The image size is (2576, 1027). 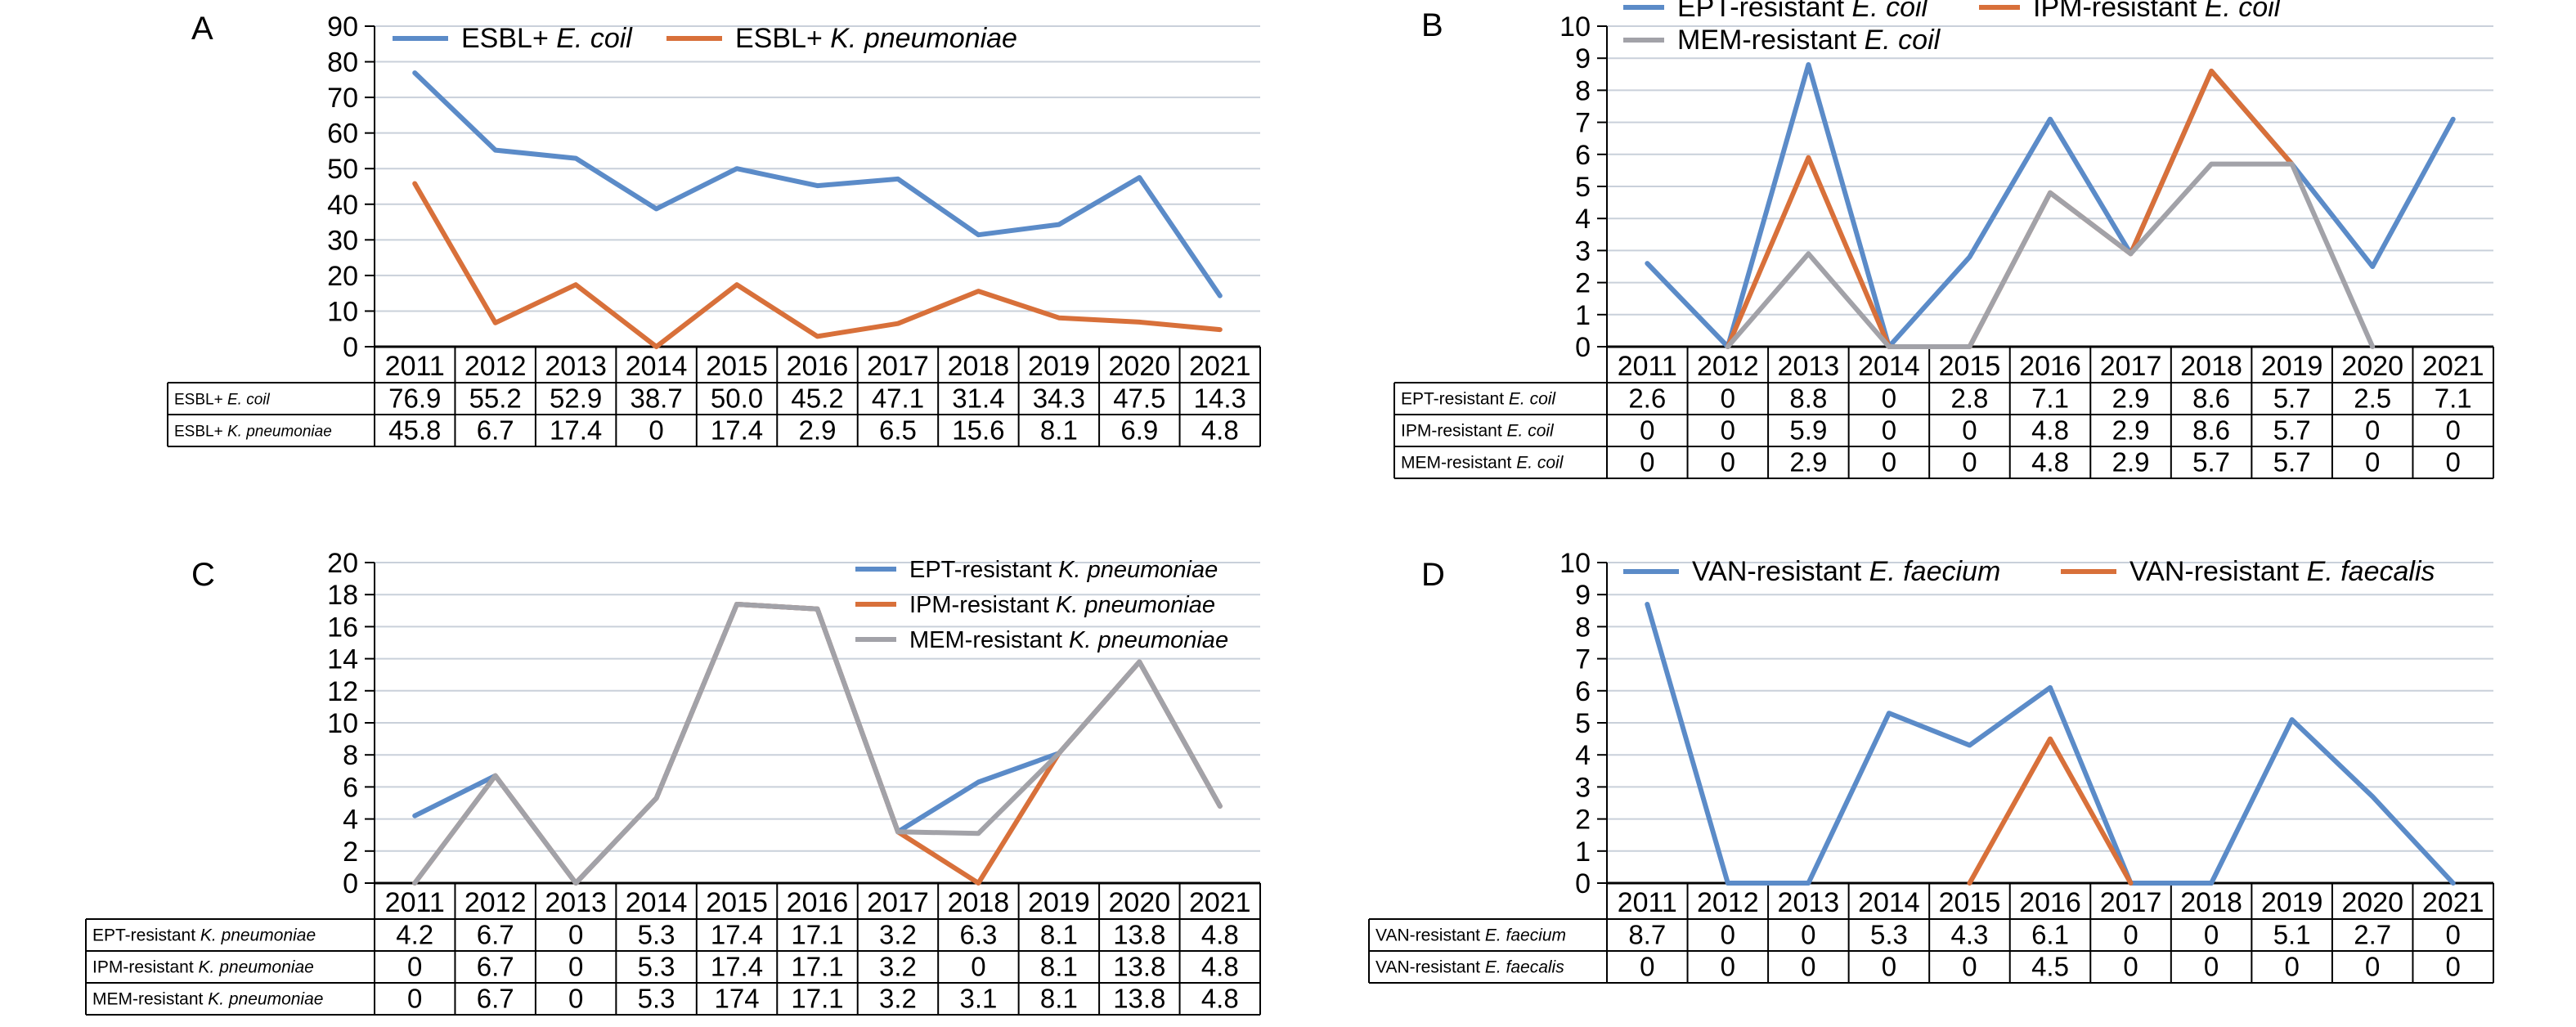 What do you see at coordinates (2218, 571) in the screenshot?
I see `legend-entry-prefix: VAN-resistant` at bounding box center [2218, 571].